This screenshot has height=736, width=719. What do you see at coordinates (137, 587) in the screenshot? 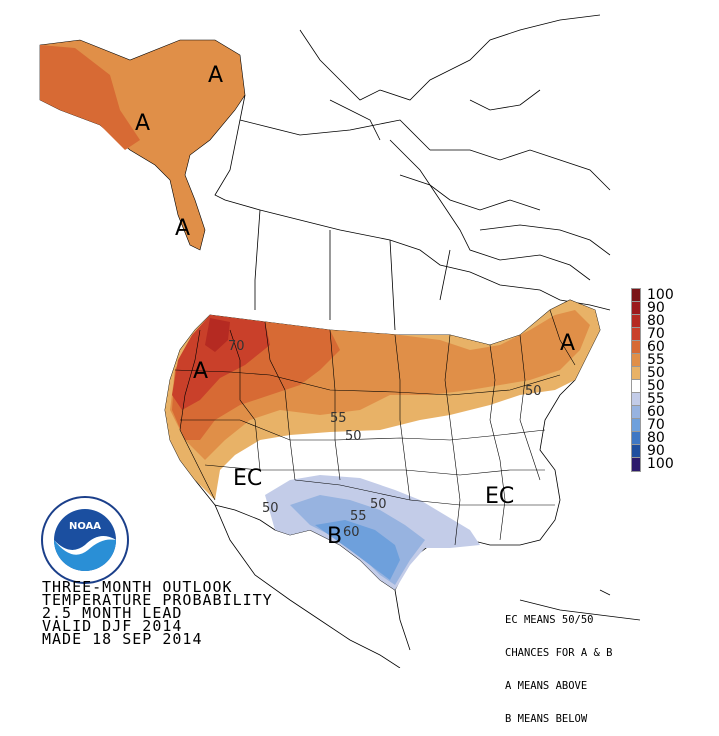
I see `title-line-1: THREE-MONTH OUTLOOK` at bounding box center [137, 587].